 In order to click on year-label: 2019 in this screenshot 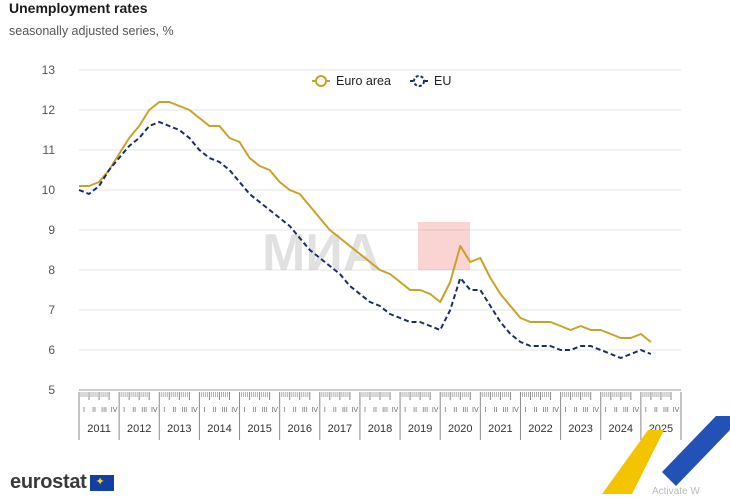, I will do `click(420, 429)`.